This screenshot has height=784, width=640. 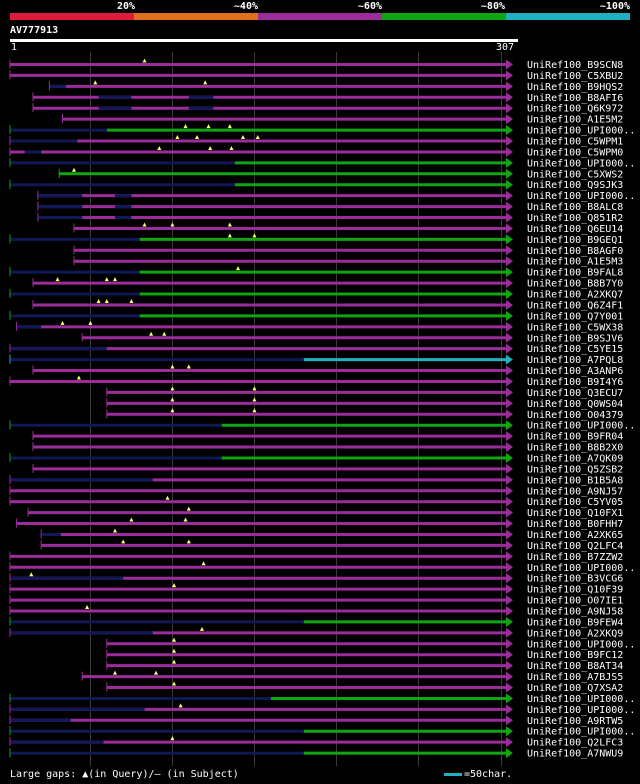 I want to click on hit-name: UniRef100_O04379, so click(x=575, y=415).